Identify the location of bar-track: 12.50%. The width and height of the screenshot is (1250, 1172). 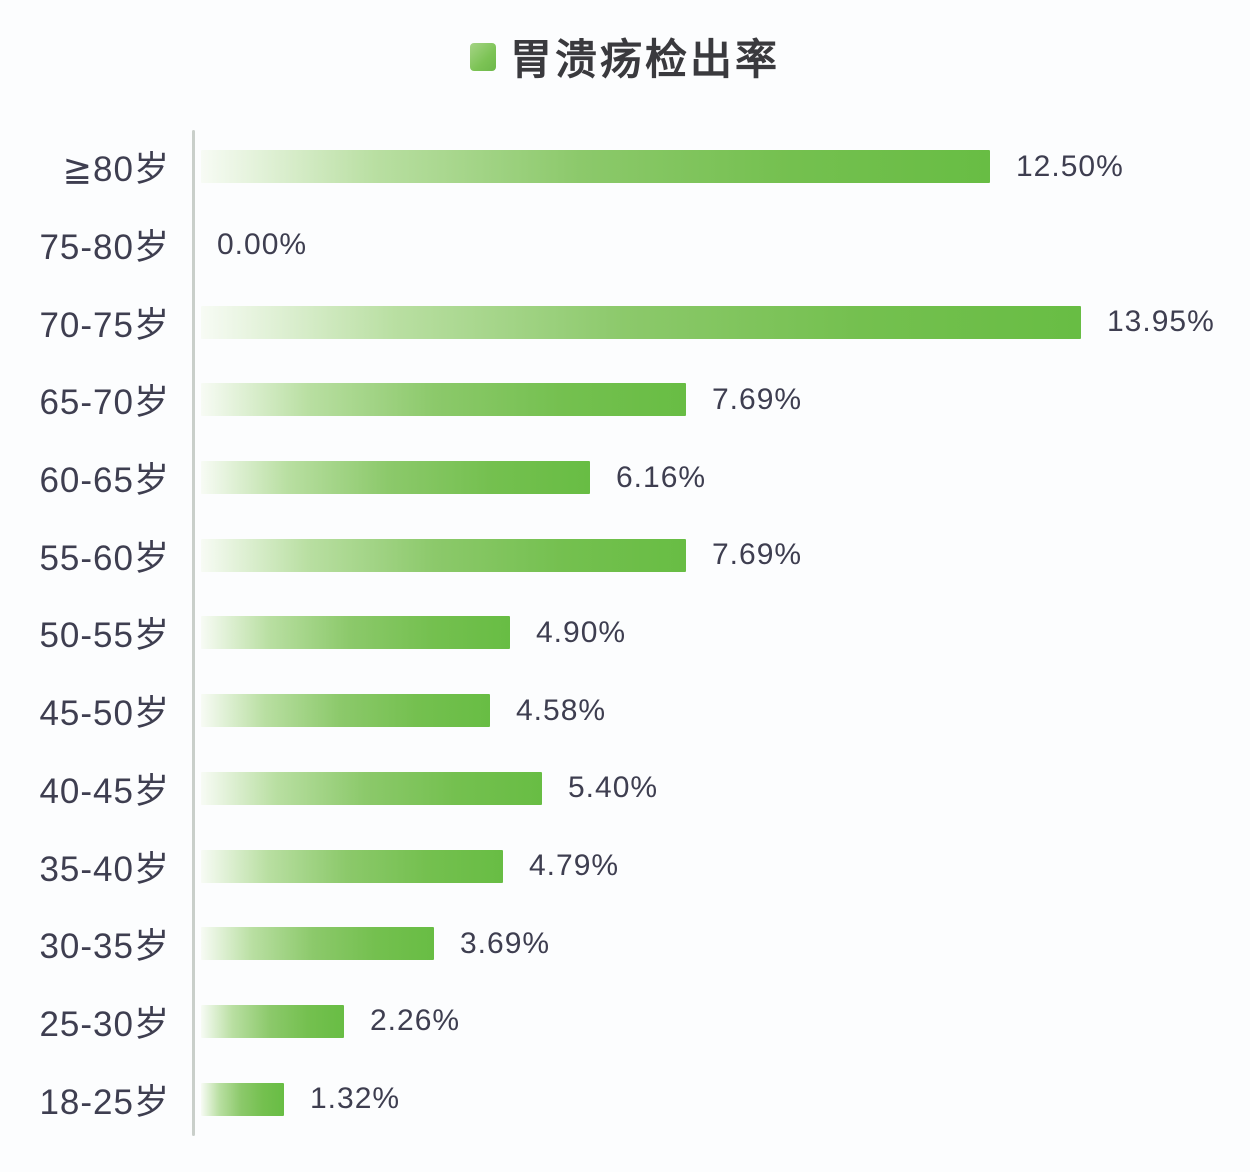
(710, 167).